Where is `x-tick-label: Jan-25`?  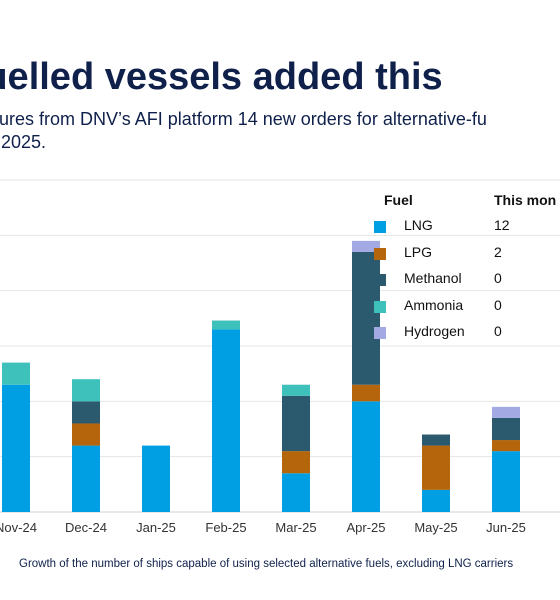 x-tick-label: Jan-25 is located at coordinates (156, 527).